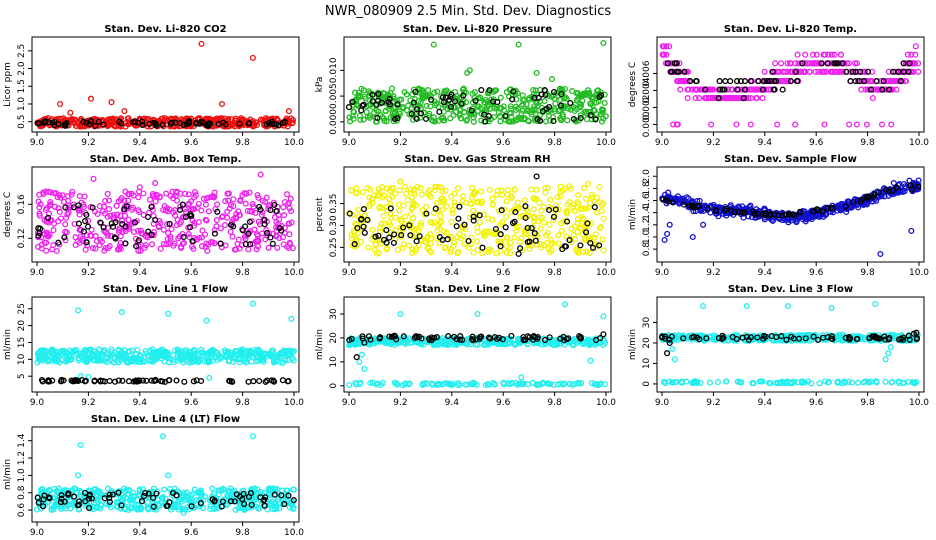  What do you see at coordinates (334, 122) in the screenshot?
I see `y-tick-label: 0.000` at bounding box center [334, 122].